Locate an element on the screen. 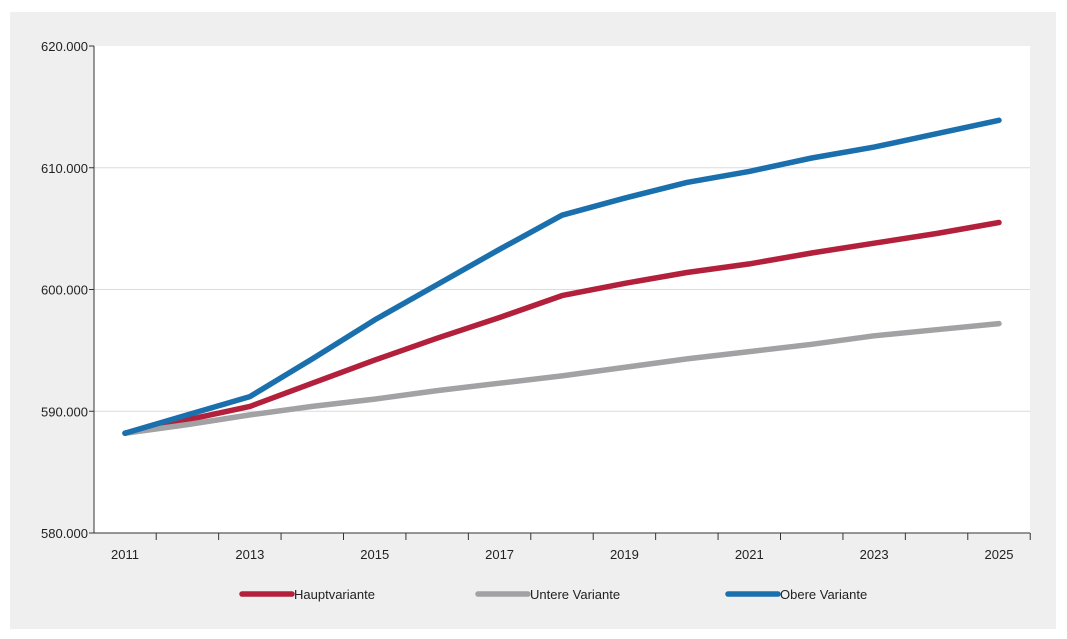 This screenshot has height=639, width=1067. legend-label: Untere Variante is located at coordinates (575, 594).